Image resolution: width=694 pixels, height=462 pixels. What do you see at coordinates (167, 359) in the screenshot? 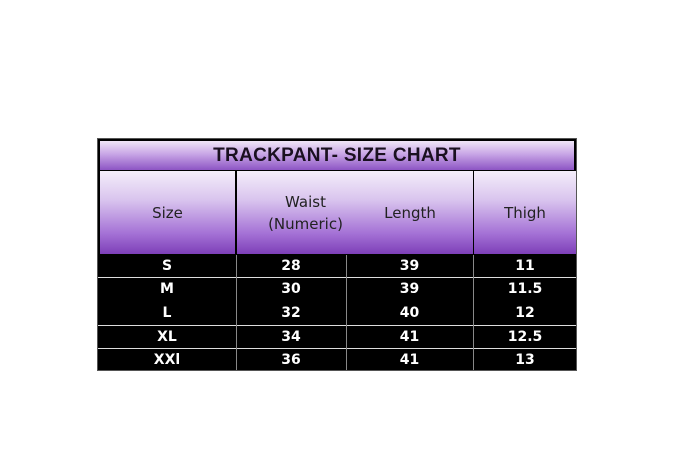
I see `table-cell: XXl` at bounding box center [167, 359].